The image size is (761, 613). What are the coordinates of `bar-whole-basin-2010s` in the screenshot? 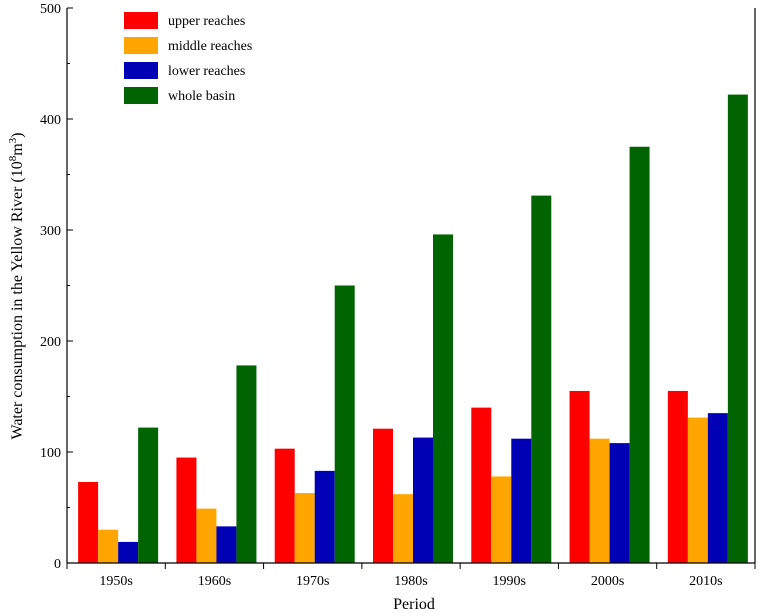 It's located at (737, 328).